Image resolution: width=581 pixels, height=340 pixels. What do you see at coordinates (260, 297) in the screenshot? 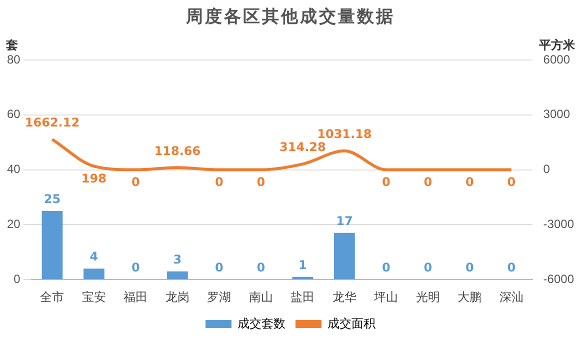
I see `x-tick-label: 南山` at bounding box center [260, 297].